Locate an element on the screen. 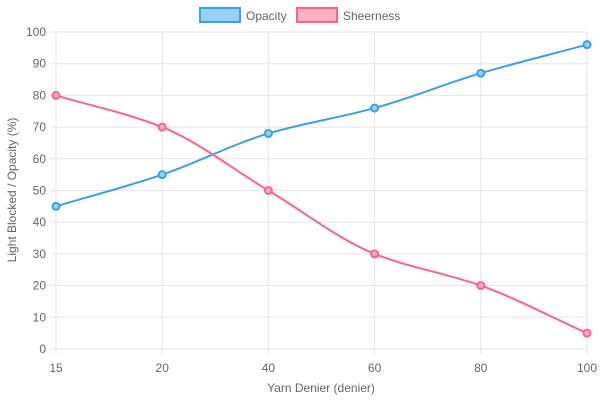 This screenshot has width=600, height=400. y-tick-label: 70 is located at coordinates (40, 127).